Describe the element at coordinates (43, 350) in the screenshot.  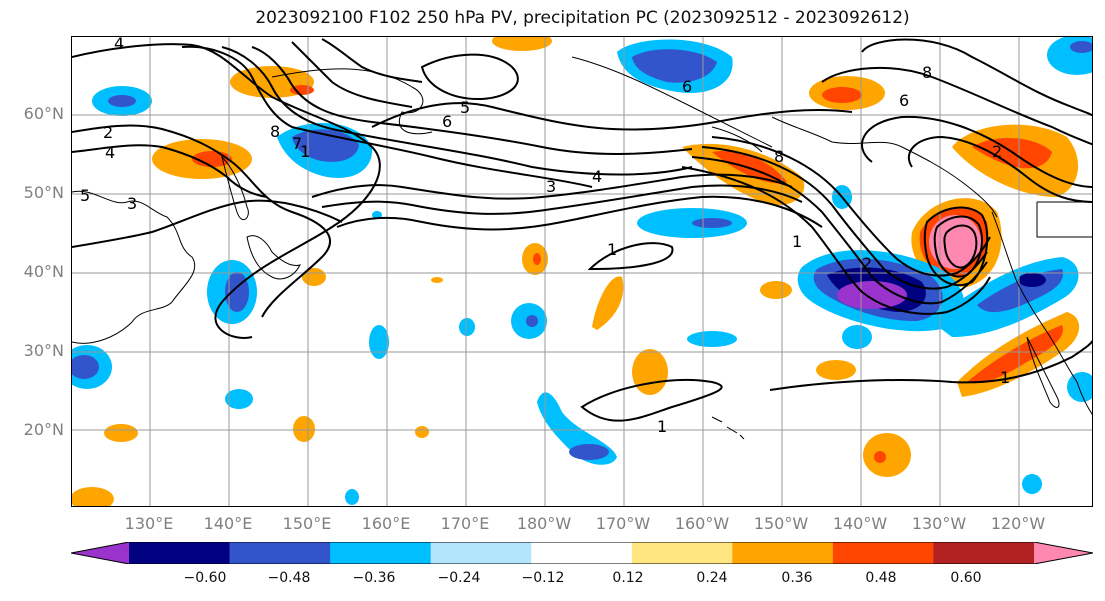
I see `lat-label-30n: 30°N` at that location.